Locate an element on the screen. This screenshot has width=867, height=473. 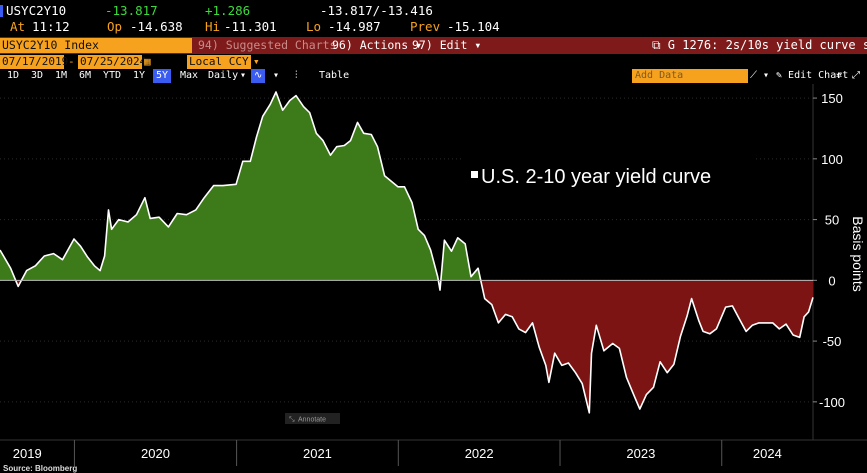
ticker-symbol: USYC2Y10 is located at coordinates (36, 10).